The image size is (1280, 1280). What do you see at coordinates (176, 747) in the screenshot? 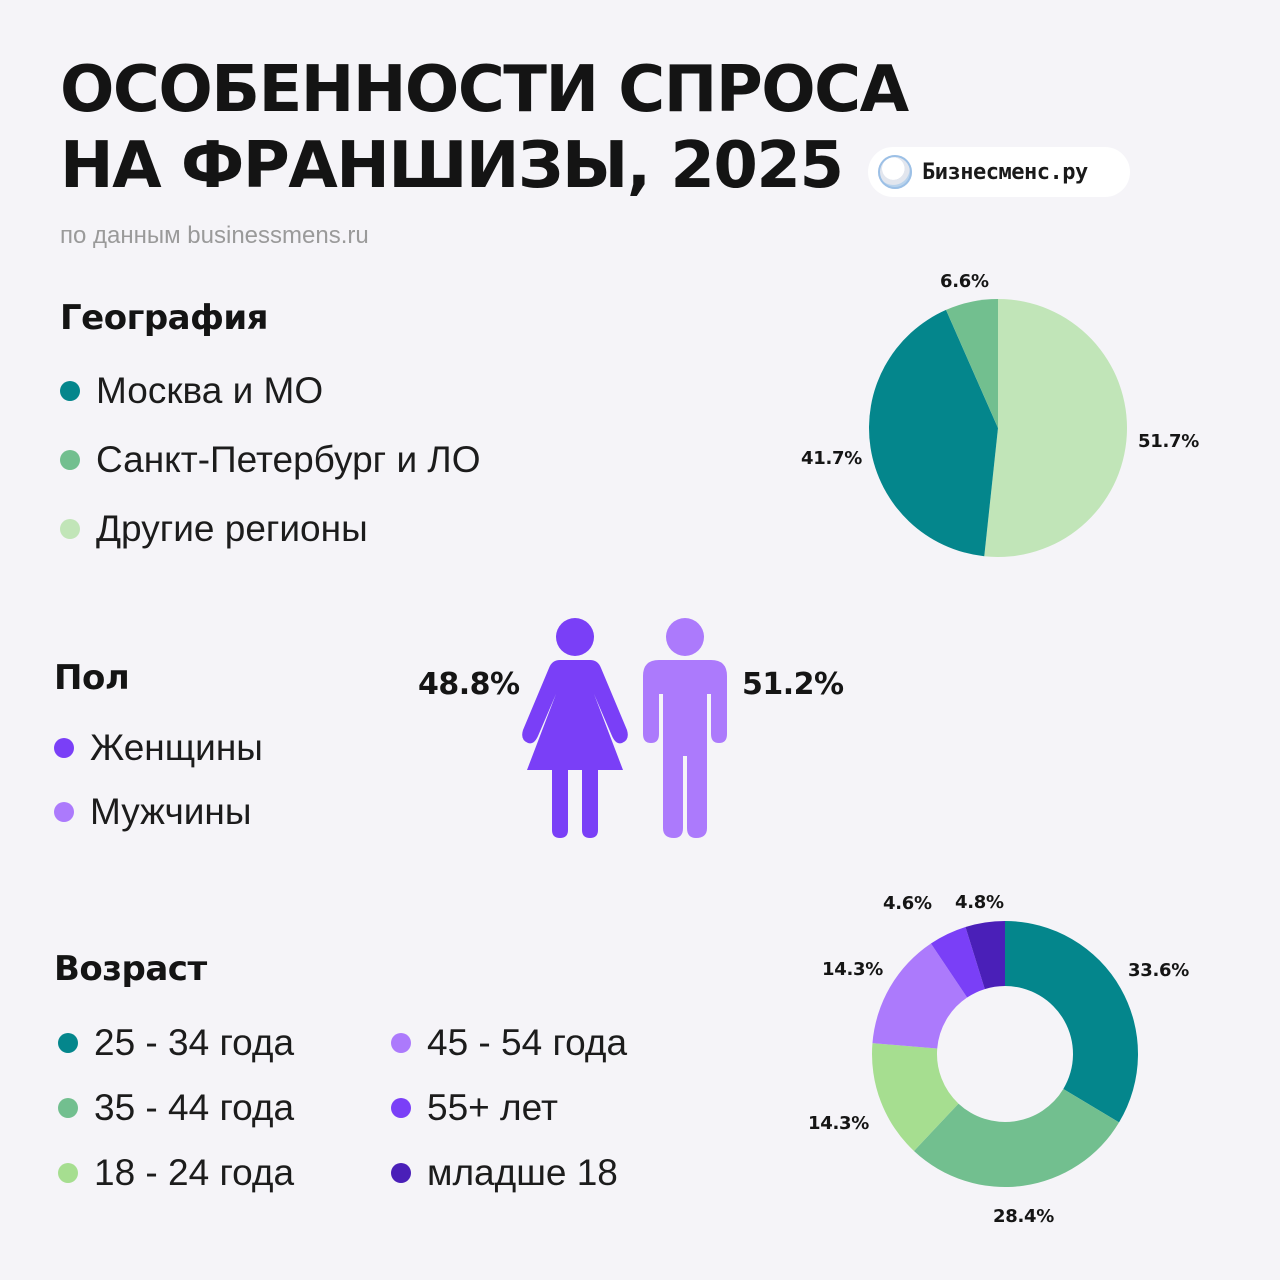
I see `legend-label: Женщины` at bounding box center [176, 747].